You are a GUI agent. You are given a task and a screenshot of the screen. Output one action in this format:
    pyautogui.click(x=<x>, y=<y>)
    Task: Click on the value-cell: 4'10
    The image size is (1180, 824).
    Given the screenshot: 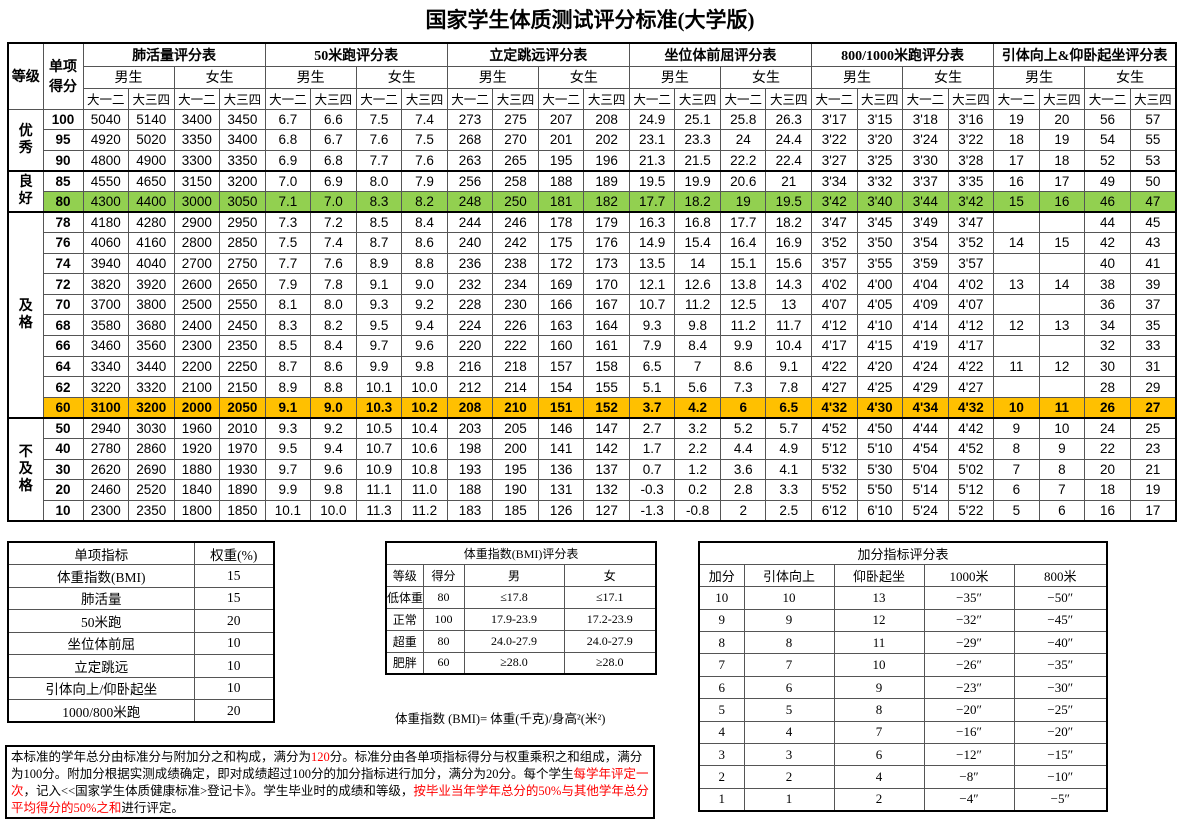 What is the action you would take?
    pyautogui.click(x=880, y=325)
    